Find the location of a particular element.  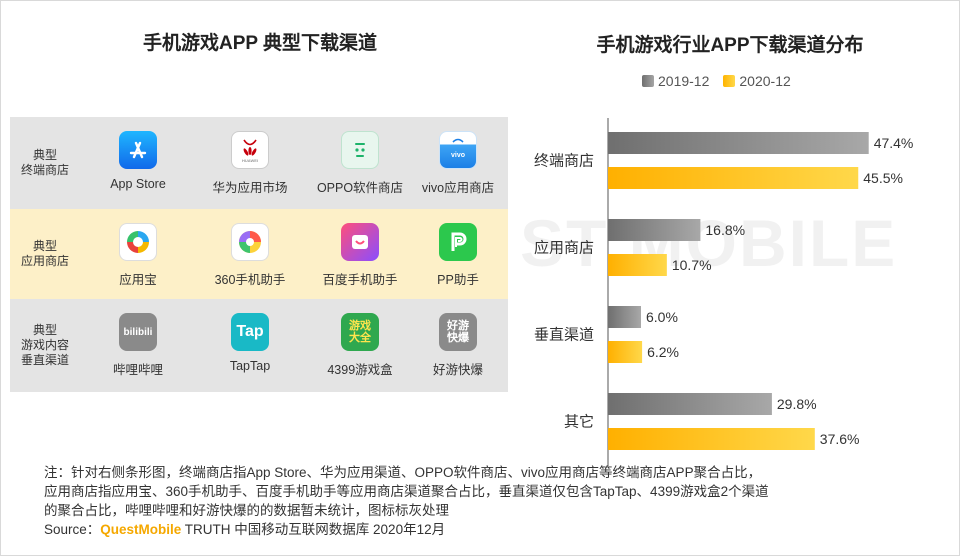

huawei-appgallery-icon: HUAWEI is located at coordinates (250, 150).